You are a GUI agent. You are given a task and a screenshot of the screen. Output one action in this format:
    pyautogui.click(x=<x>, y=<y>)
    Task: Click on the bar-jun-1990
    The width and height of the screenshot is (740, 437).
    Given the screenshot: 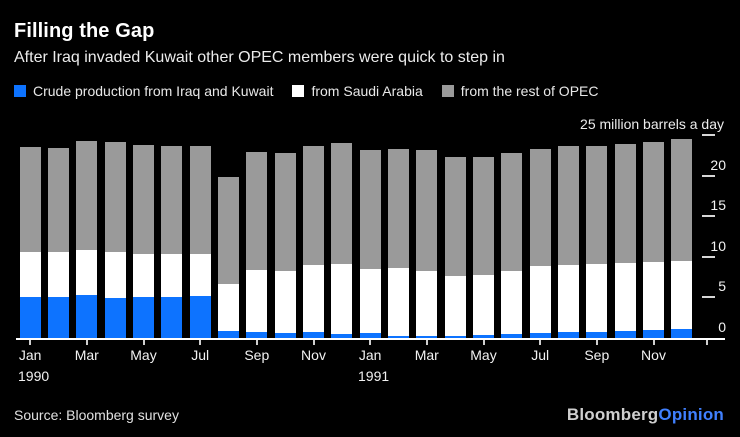 What is the action you would take?
    pyautogui.click(x=172, y=242)
    